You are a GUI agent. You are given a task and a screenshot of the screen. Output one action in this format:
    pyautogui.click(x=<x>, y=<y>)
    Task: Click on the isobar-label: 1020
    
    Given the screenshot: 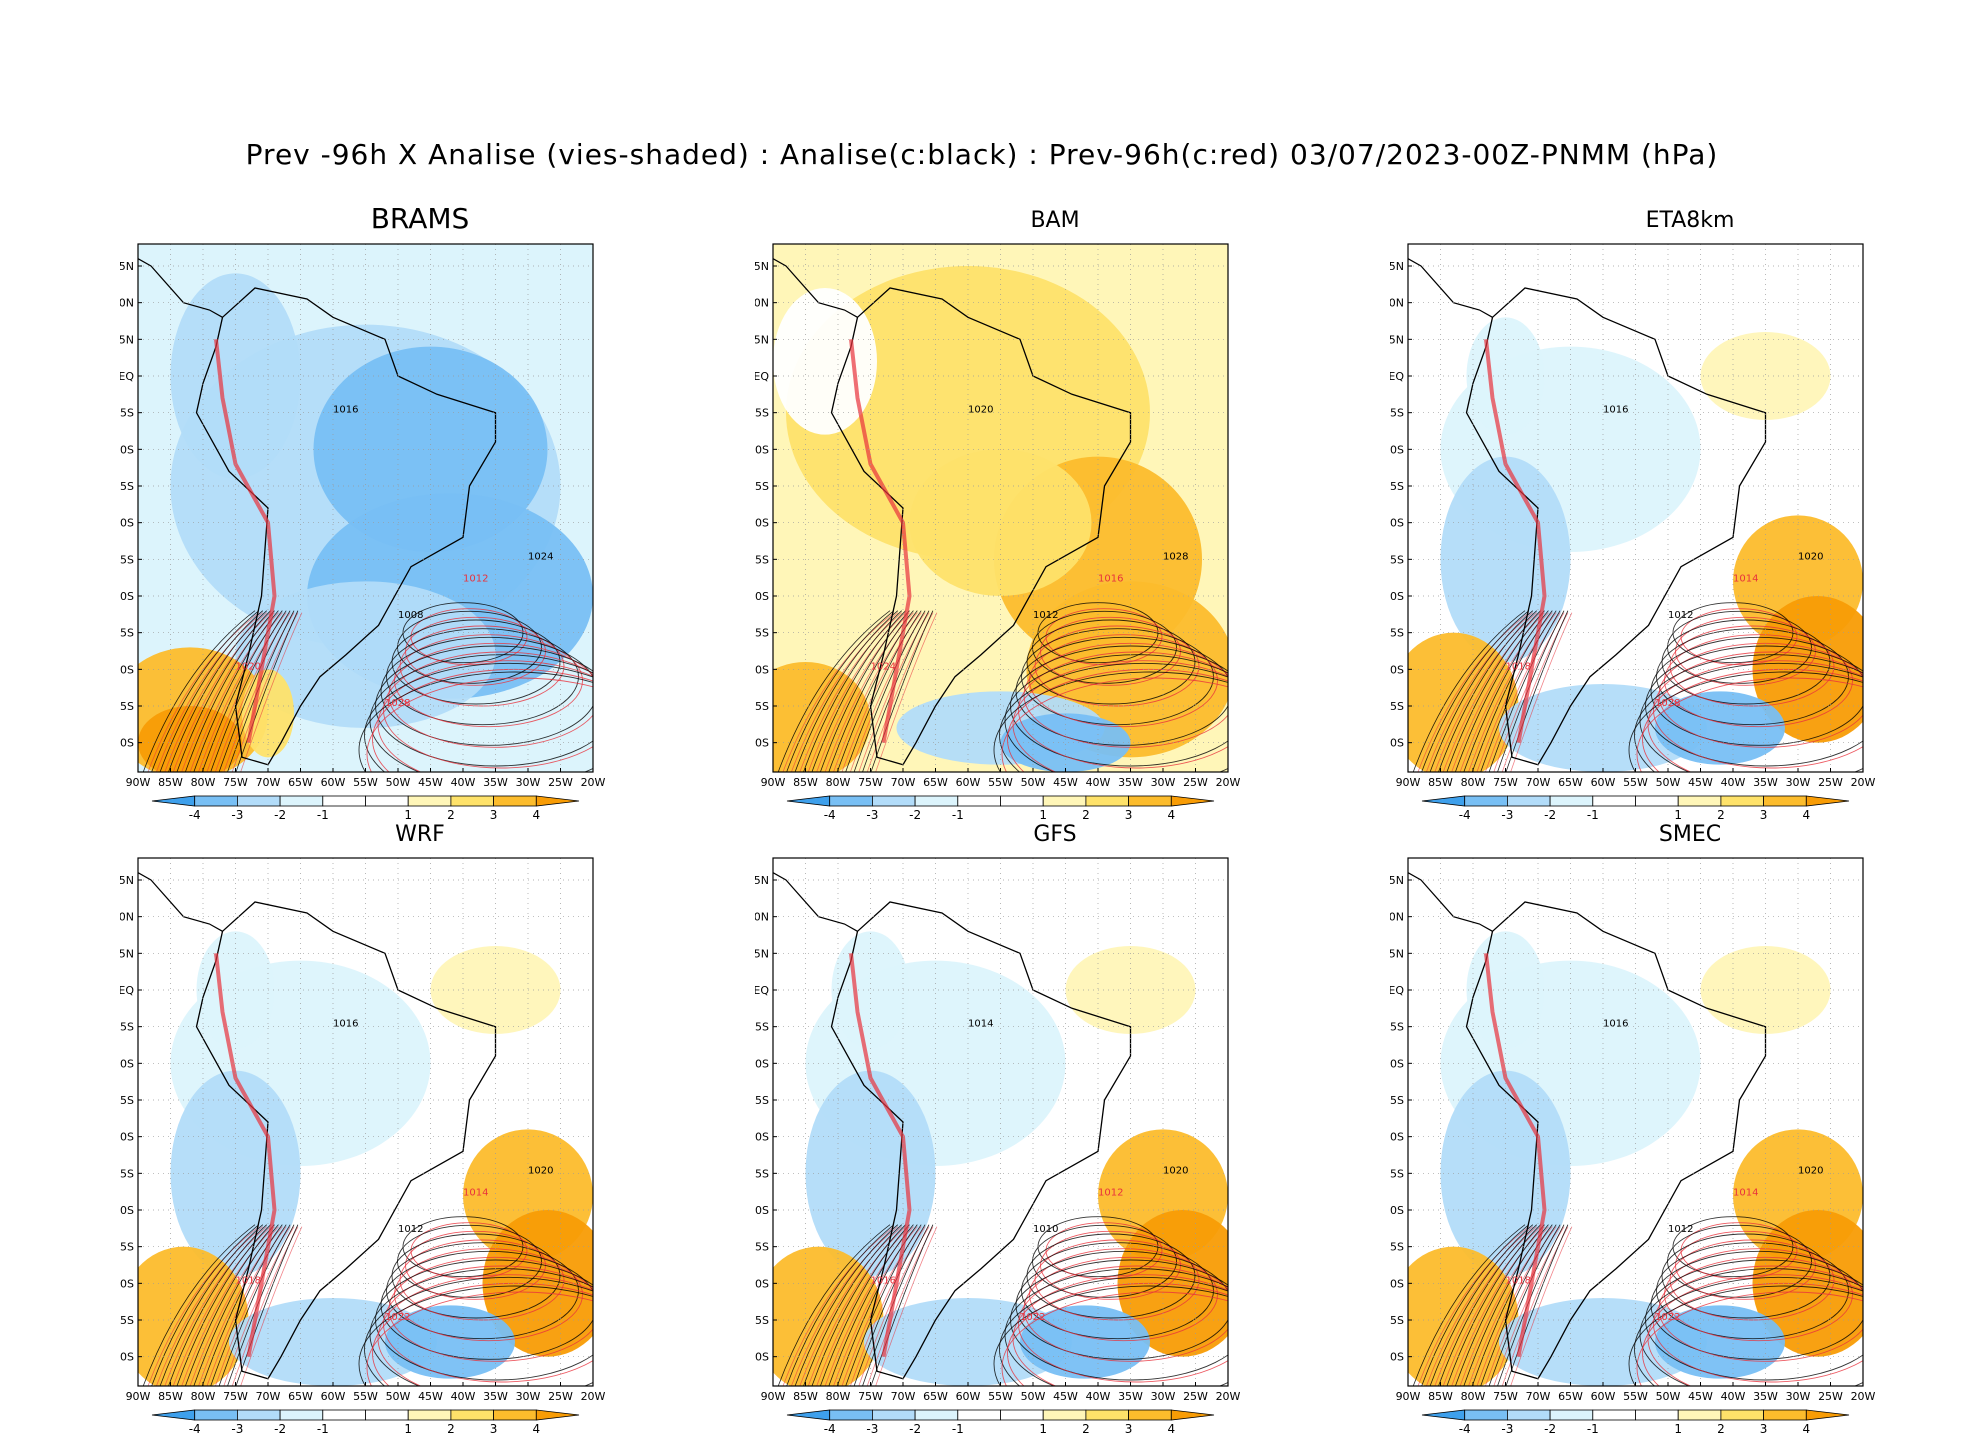 What is the action you would take?
    pyautogui.click(x=540, y=1170)
    